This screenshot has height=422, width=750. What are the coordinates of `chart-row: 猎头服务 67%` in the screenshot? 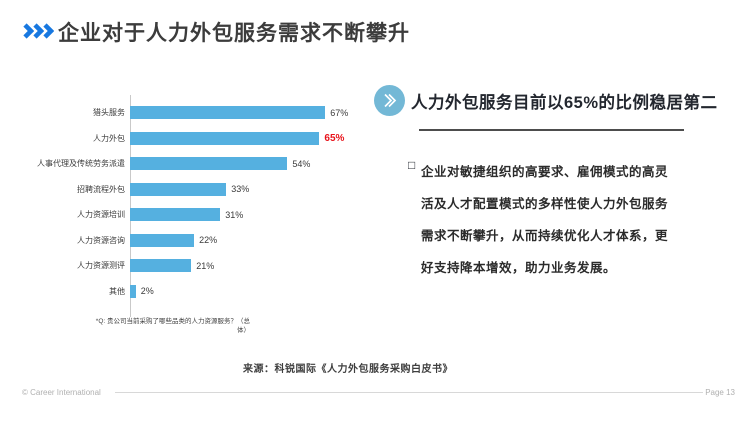 It's located at (201, 113).